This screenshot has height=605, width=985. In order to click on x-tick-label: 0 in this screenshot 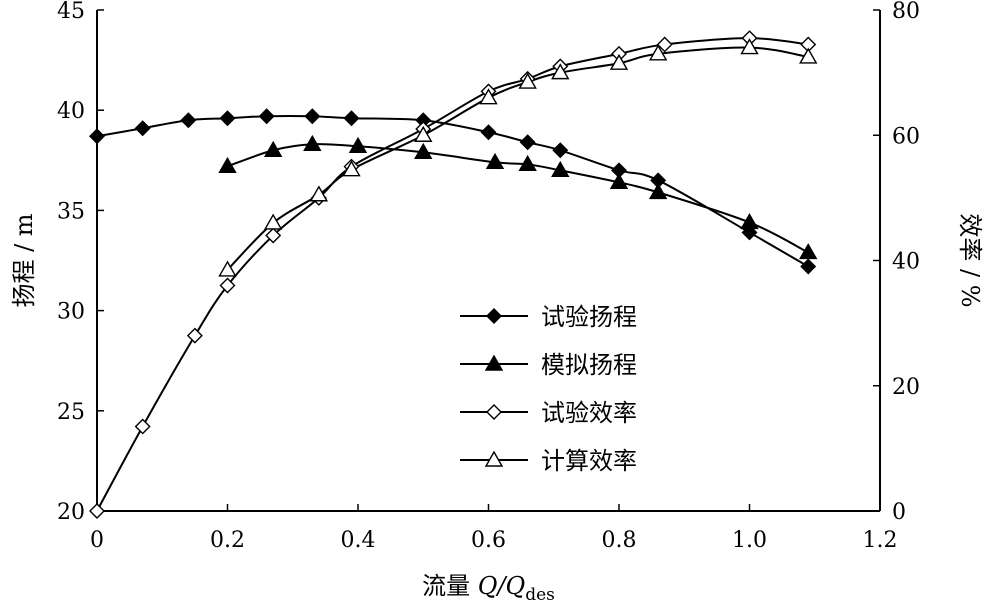, I will do `click(97, 540)`.